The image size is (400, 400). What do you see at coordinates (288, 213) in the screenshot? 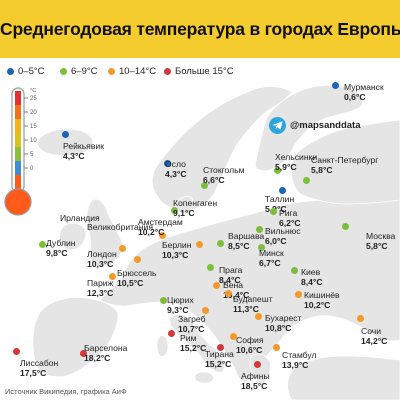
I see `city-name: Рига` at bounding box center [288, 213].